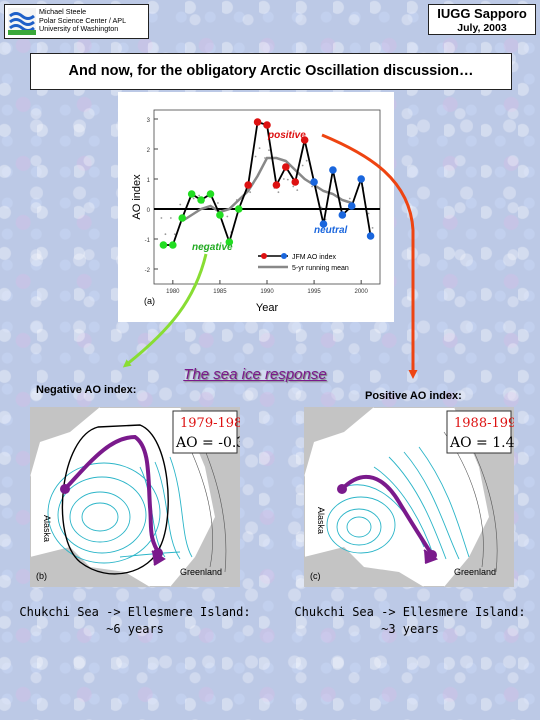 This screenshot has width=540, height=720. I want to click on legend-label-ao: JFM AO index, so click(314, 257).